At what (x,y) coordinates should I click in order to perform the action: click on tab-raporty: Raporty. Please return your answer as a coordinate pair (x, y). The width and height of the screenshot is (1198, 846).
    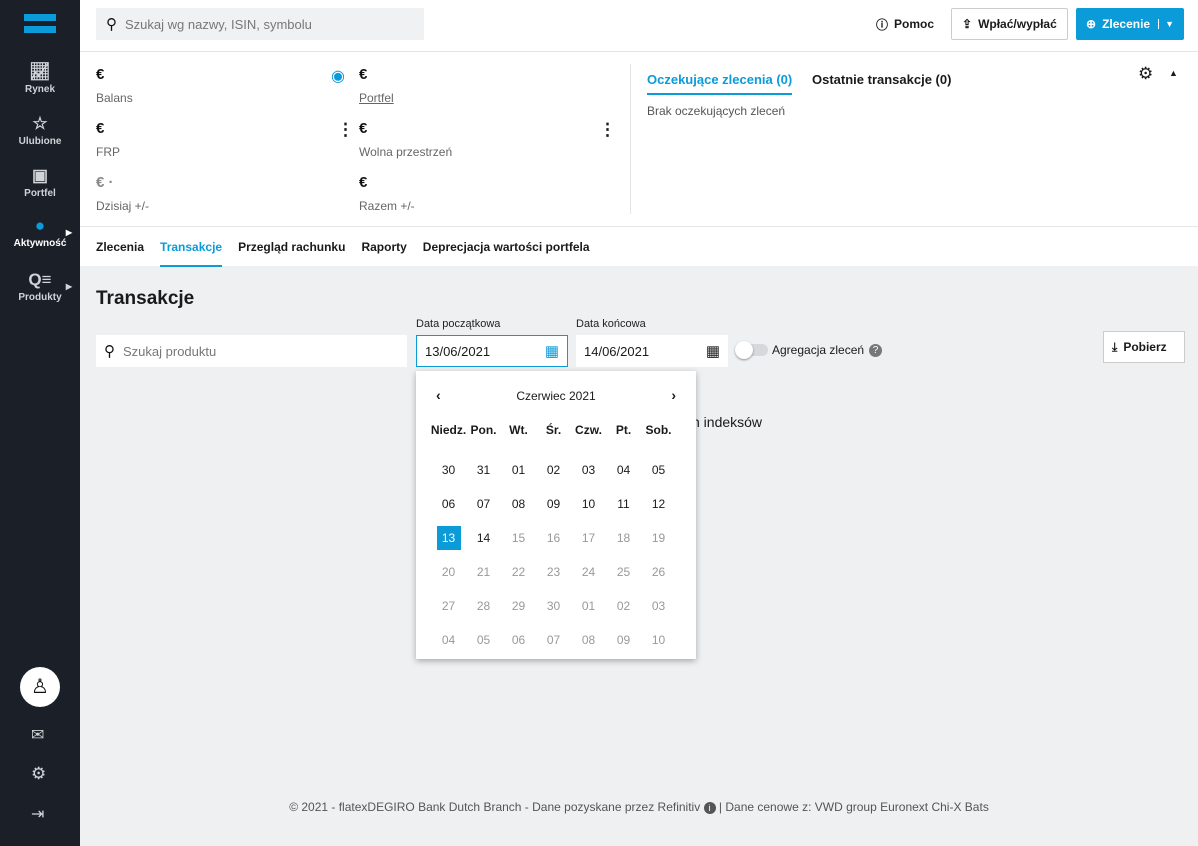
    Looking at the image, I should click on (384, 246).